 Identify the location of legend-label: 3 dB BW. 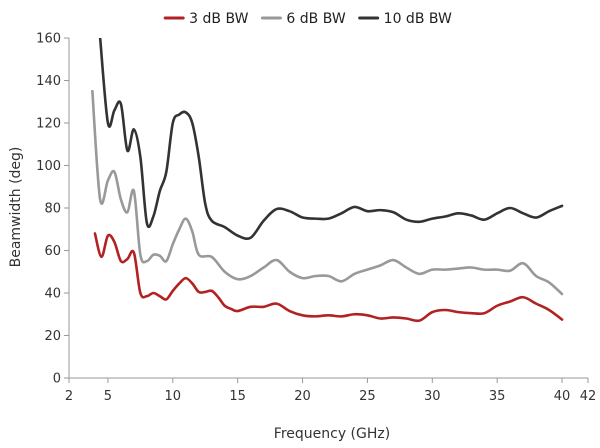
(218, 19).